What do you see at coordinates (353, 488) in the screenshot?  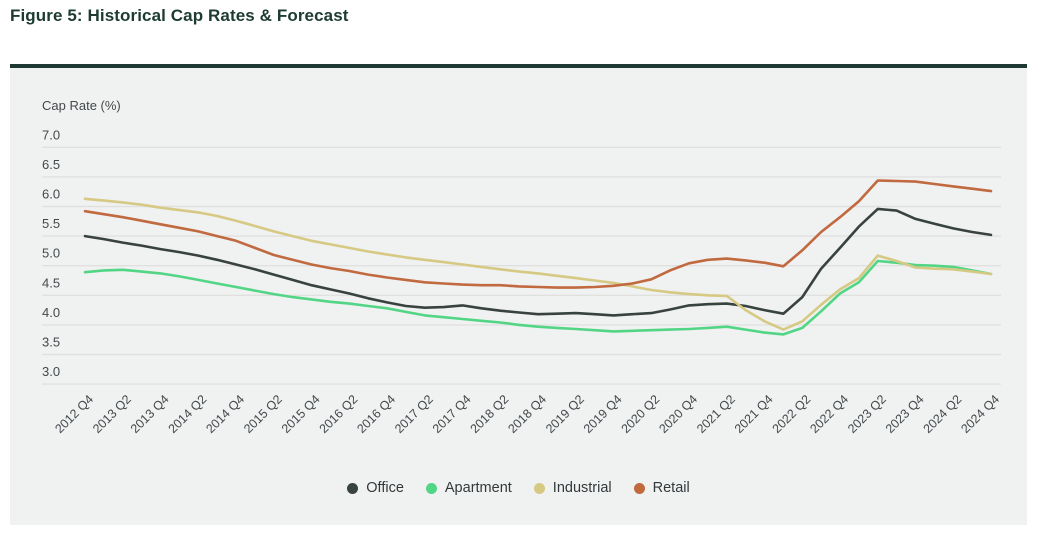 I see `legend-dot-office` at bounding box center [353, 488].